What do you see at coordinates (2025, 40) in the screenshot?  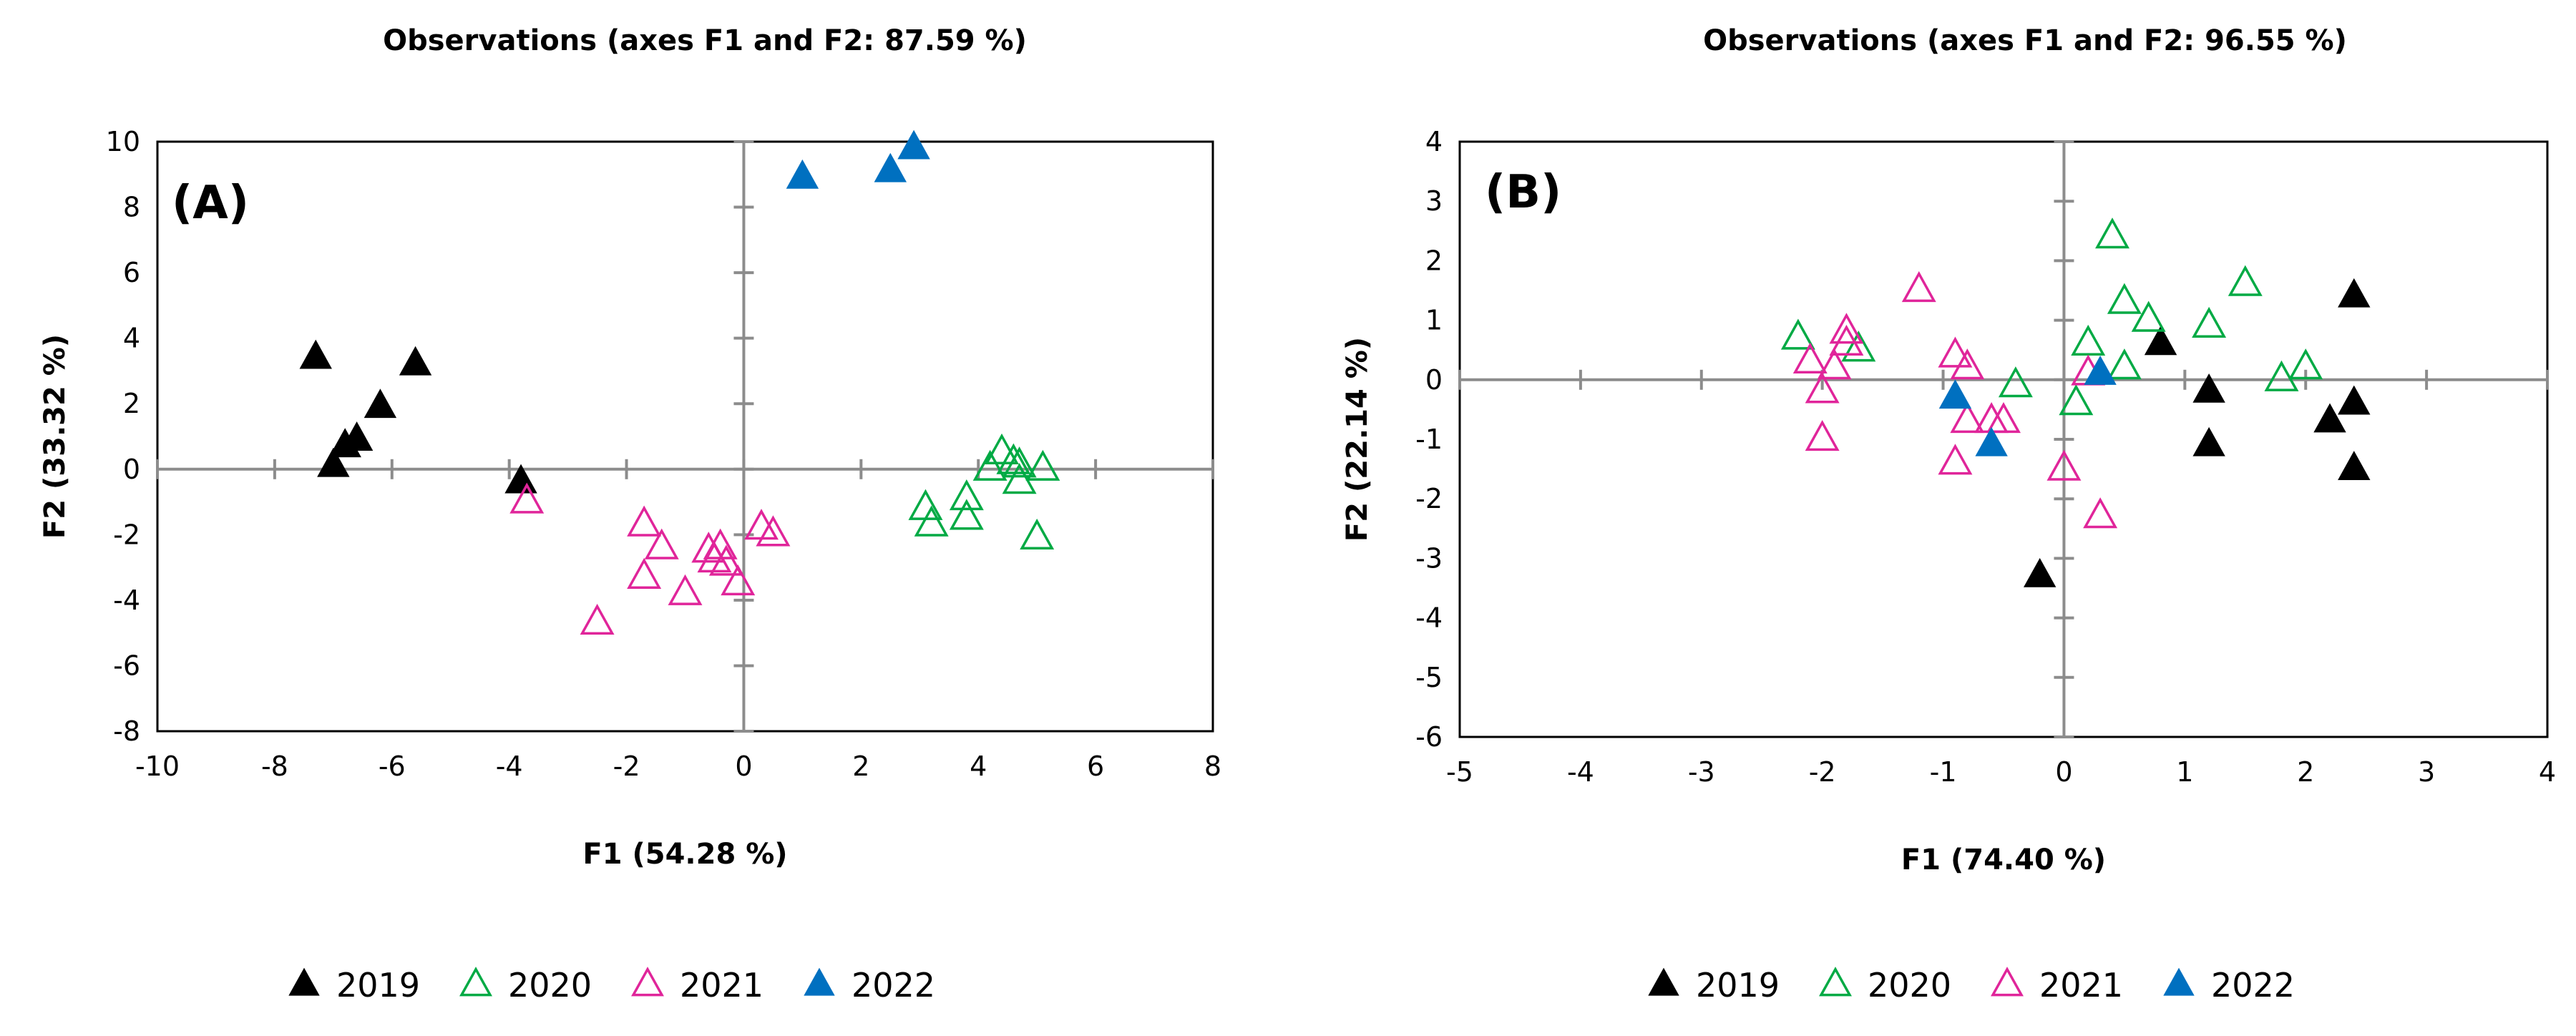 I see `chart-title: Observations (axes F1 and F2: 96.55 %)` at bounding box center [2025, 40].